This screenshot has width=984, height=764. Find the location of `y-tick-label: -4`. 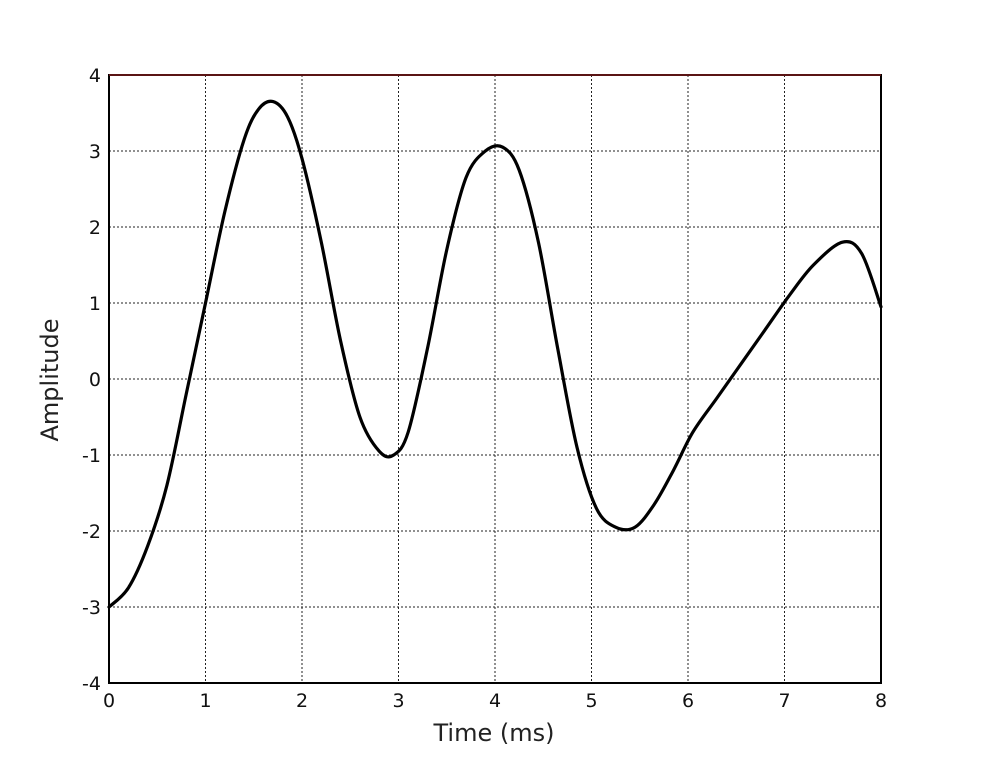

y-tick-label: -4 is located at coordinates (91, 684).